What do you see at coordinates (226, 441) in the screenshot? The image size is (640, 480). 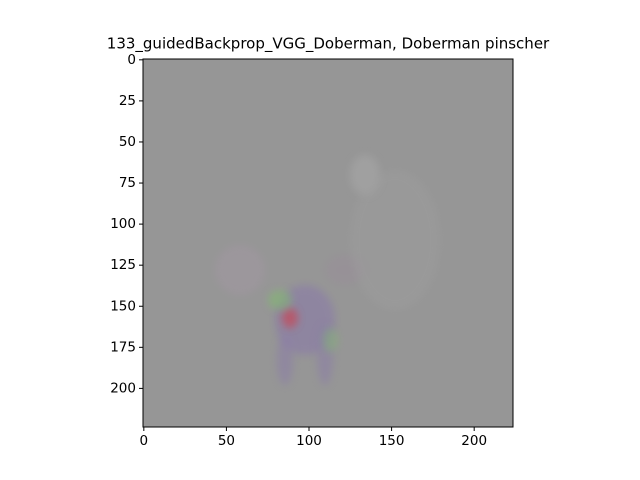 I see `x-tick-label: 50` at bounding box center [226, 441].